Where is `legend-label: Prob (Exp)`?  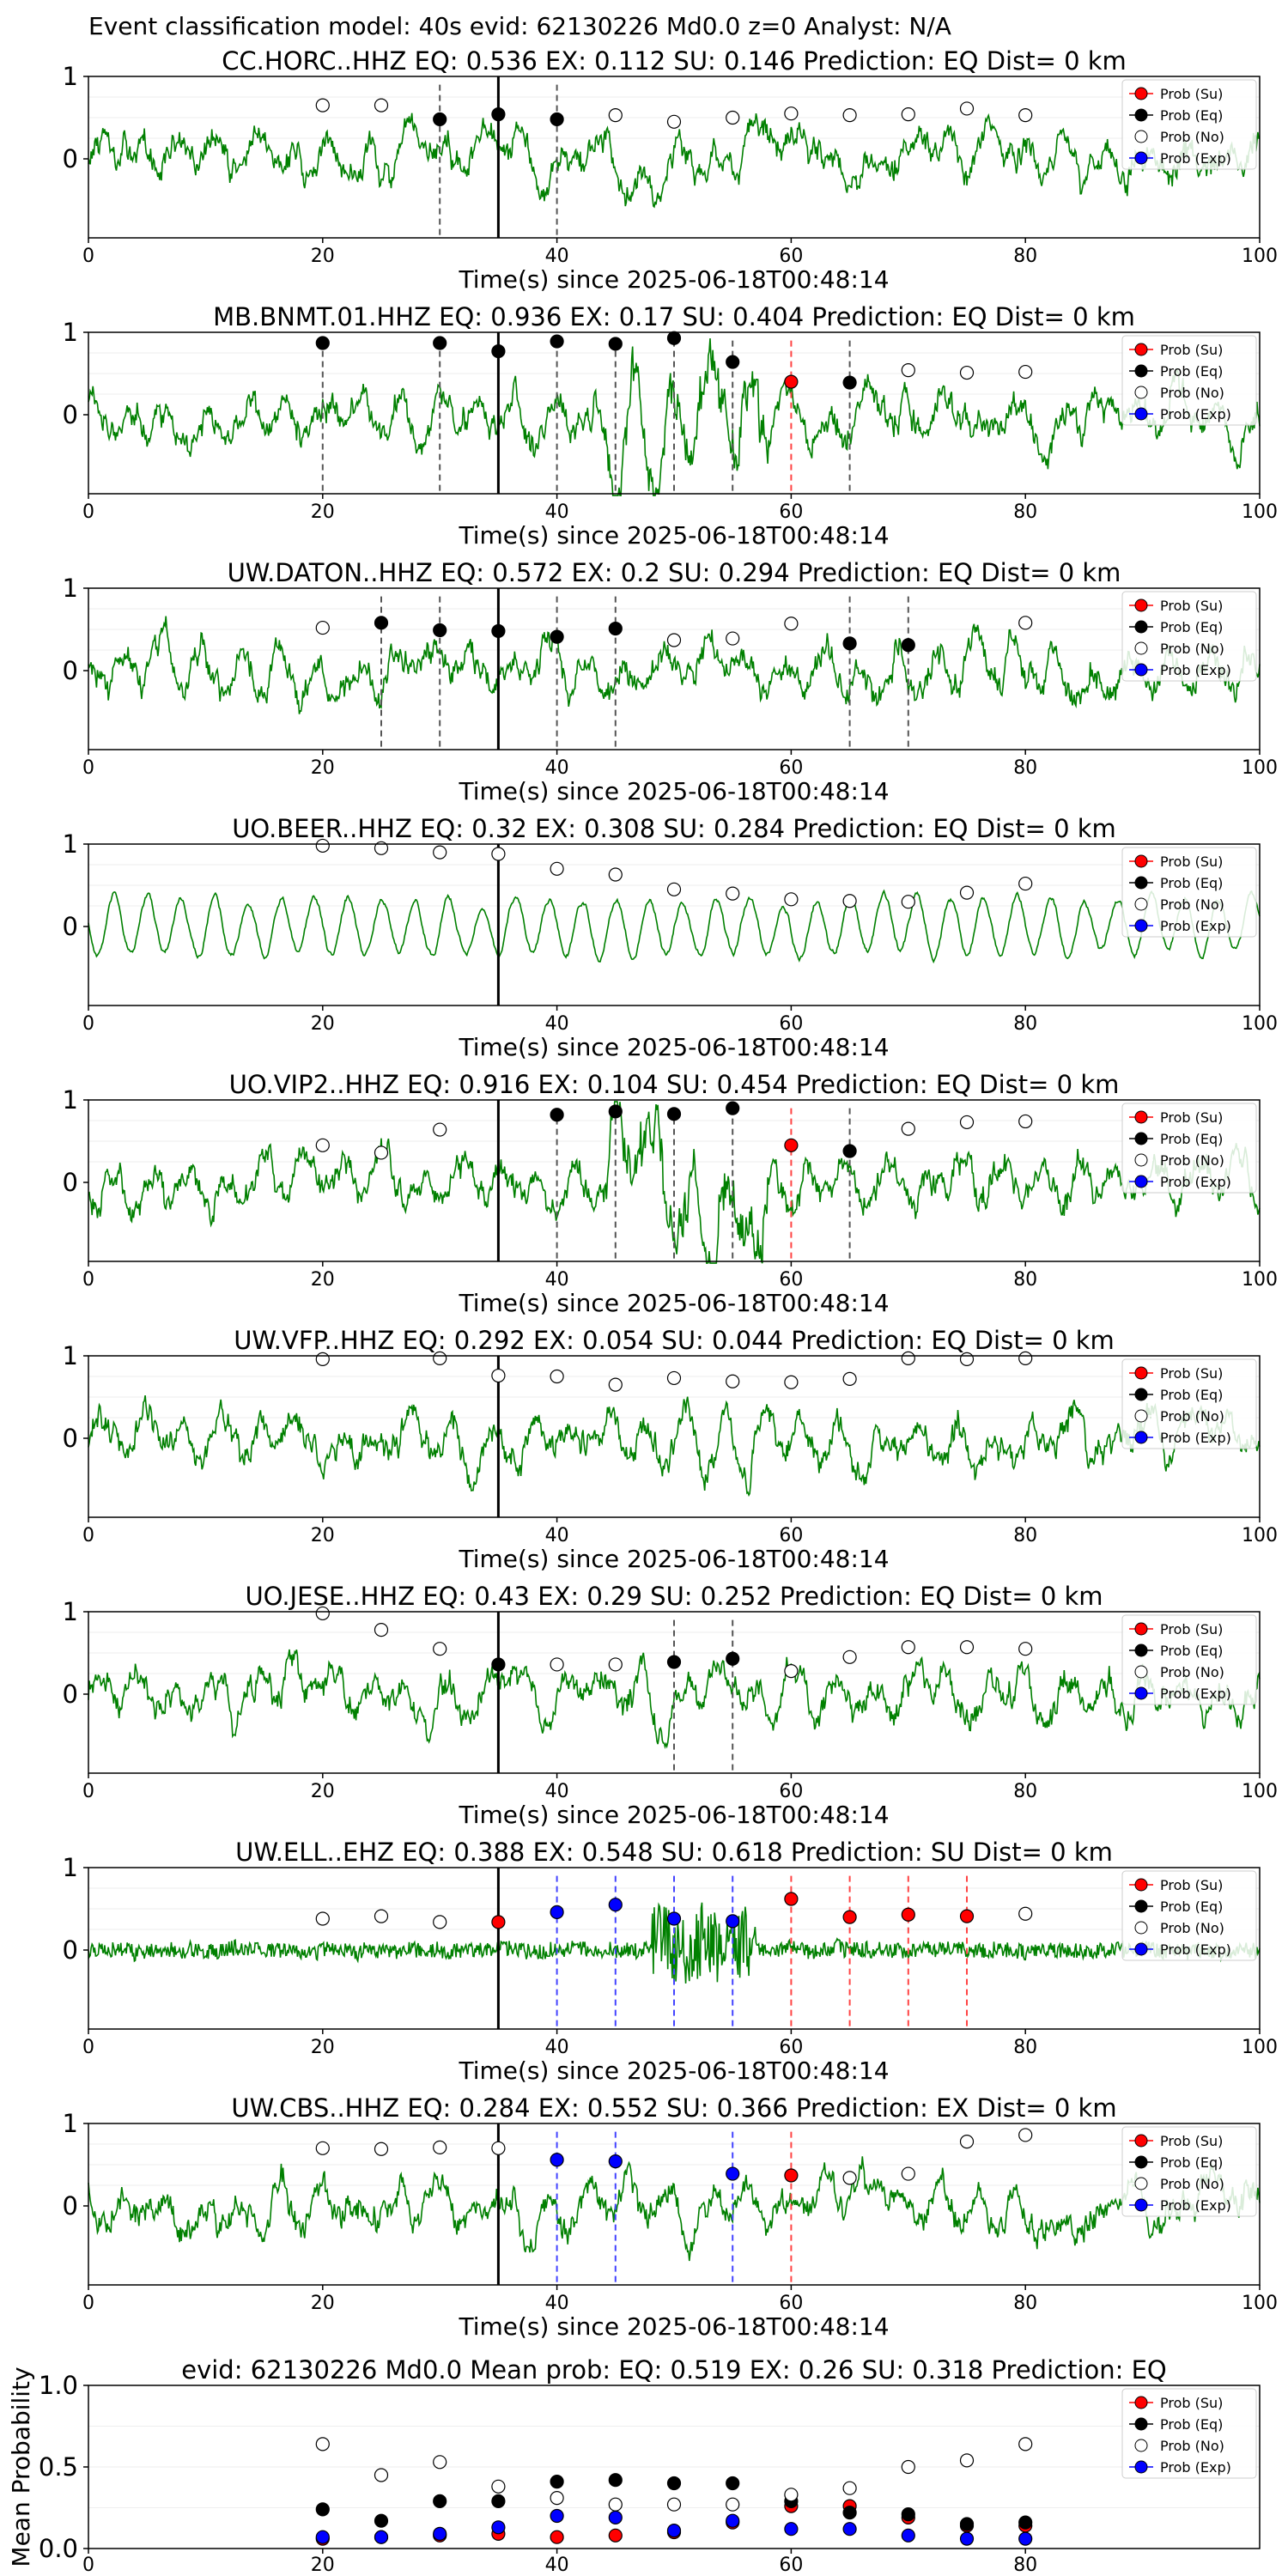
legend-label: Prob (Exp) is located at coordinates (1195, 1182).